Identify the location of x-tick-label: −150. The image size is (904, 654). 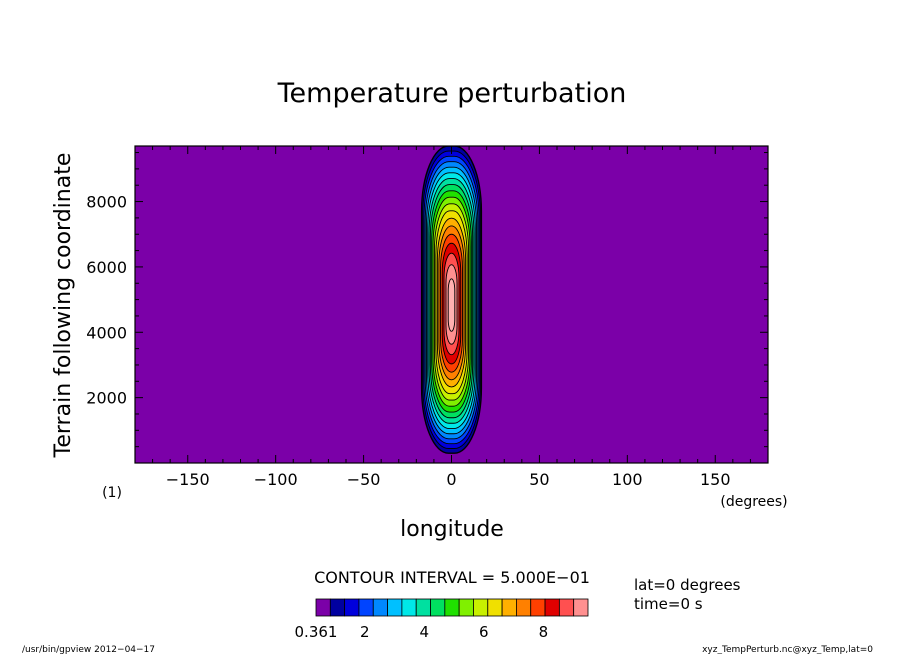
(188, 479).